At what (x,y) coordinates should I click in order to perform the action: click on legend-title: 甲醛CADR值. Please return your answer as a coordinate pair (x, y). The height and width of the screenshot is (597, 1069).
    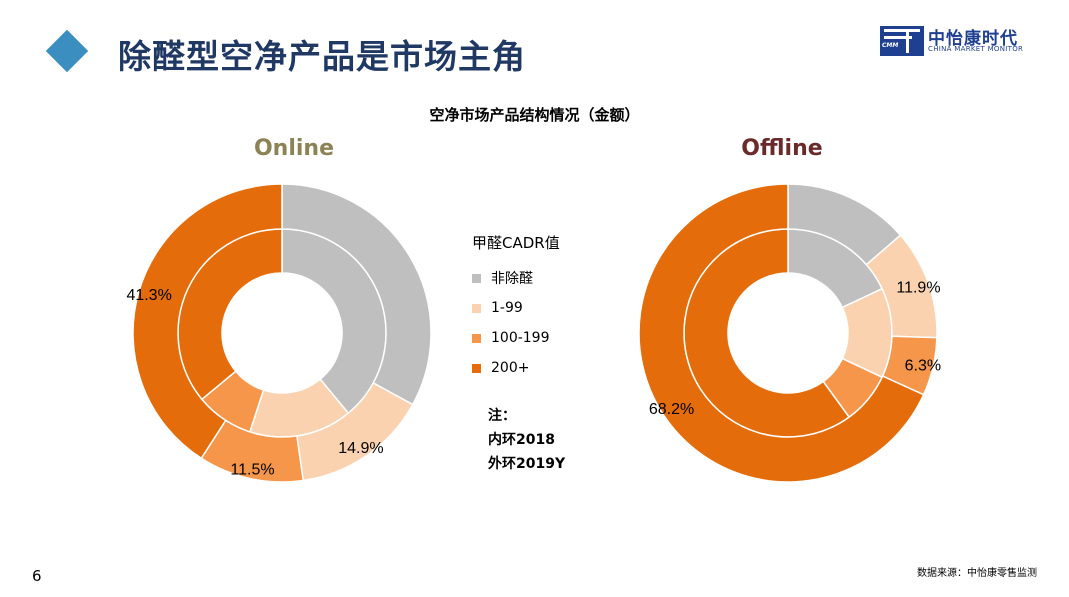
    Looking at the image, I should click on (516, 243).